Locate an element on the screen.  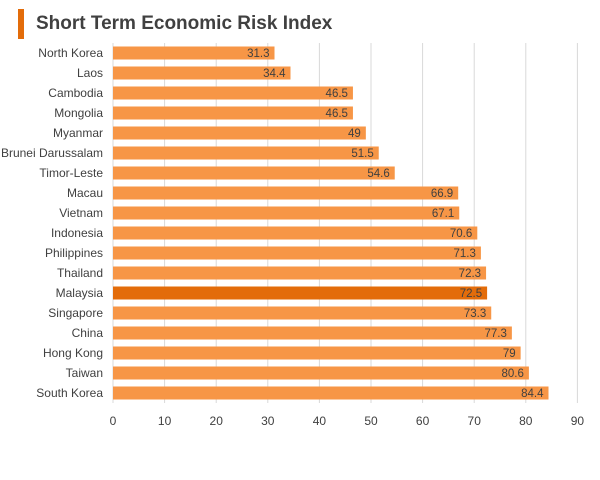
data-label: 72.5 is located at coordinates (471, 294).